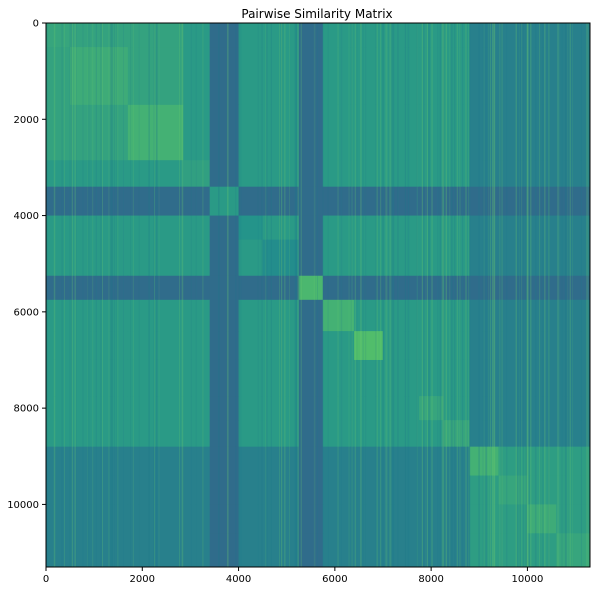 Image resolution: width=596 pixels, height=590 pixels. What do you see at coordinates (334, 579) in the screenshot?
I see `x-tick-label: 6000` at bounding box center [334, 579].